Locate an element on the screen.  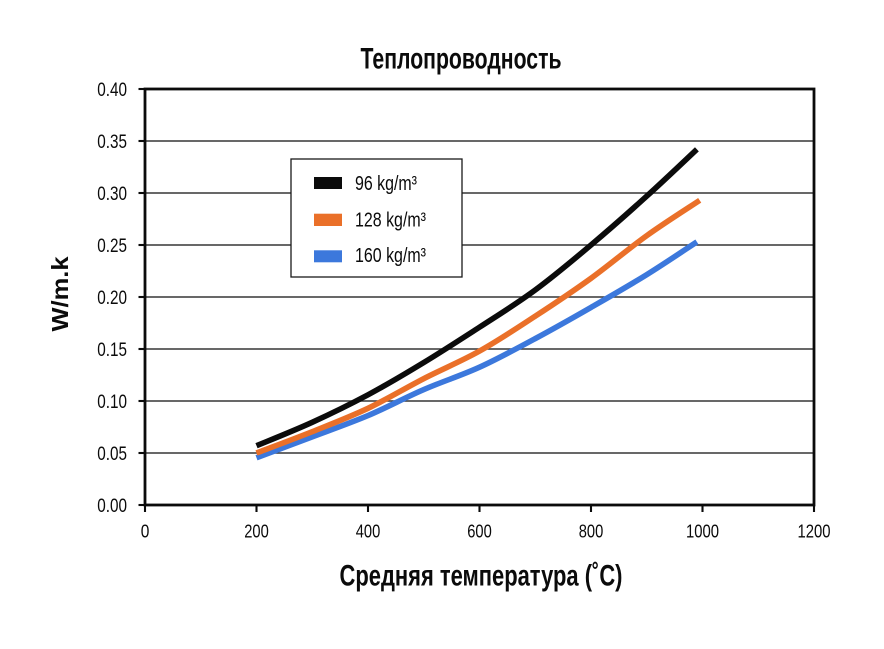
svg-text: 800 is located at coordinates (591, 532).